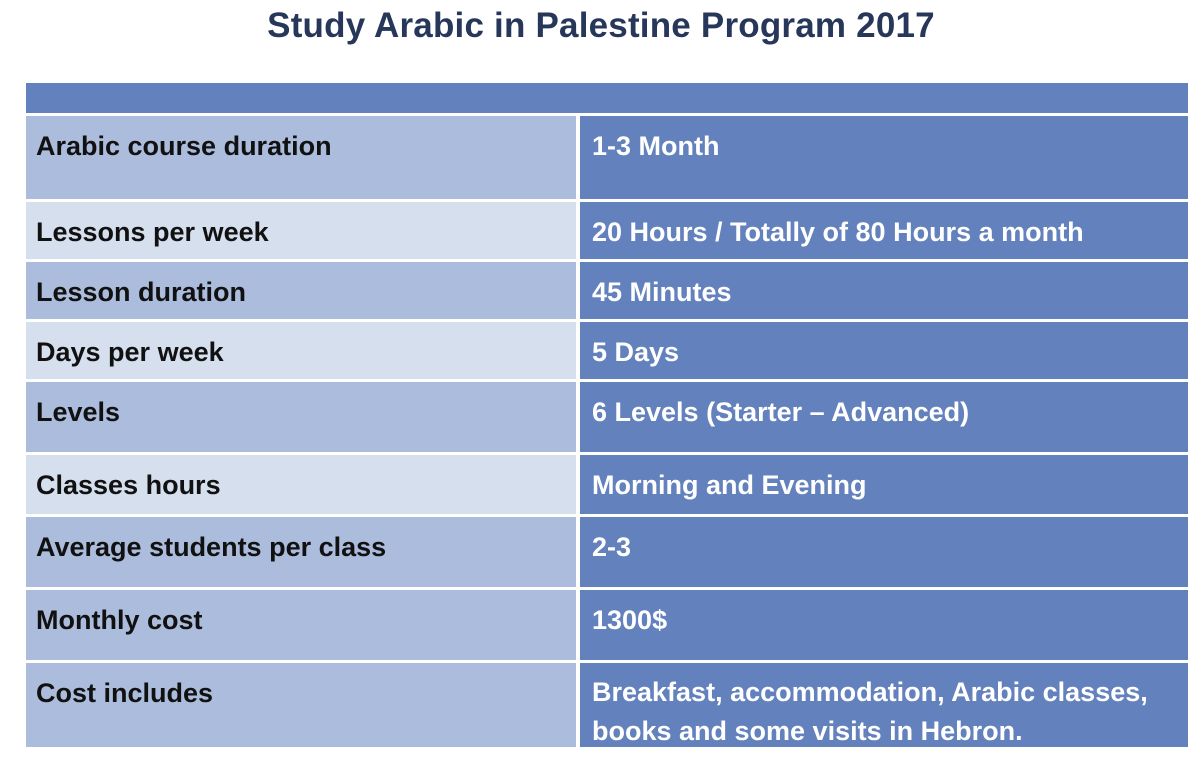  I want to click on row-label: Days per week, so click(303, 350).